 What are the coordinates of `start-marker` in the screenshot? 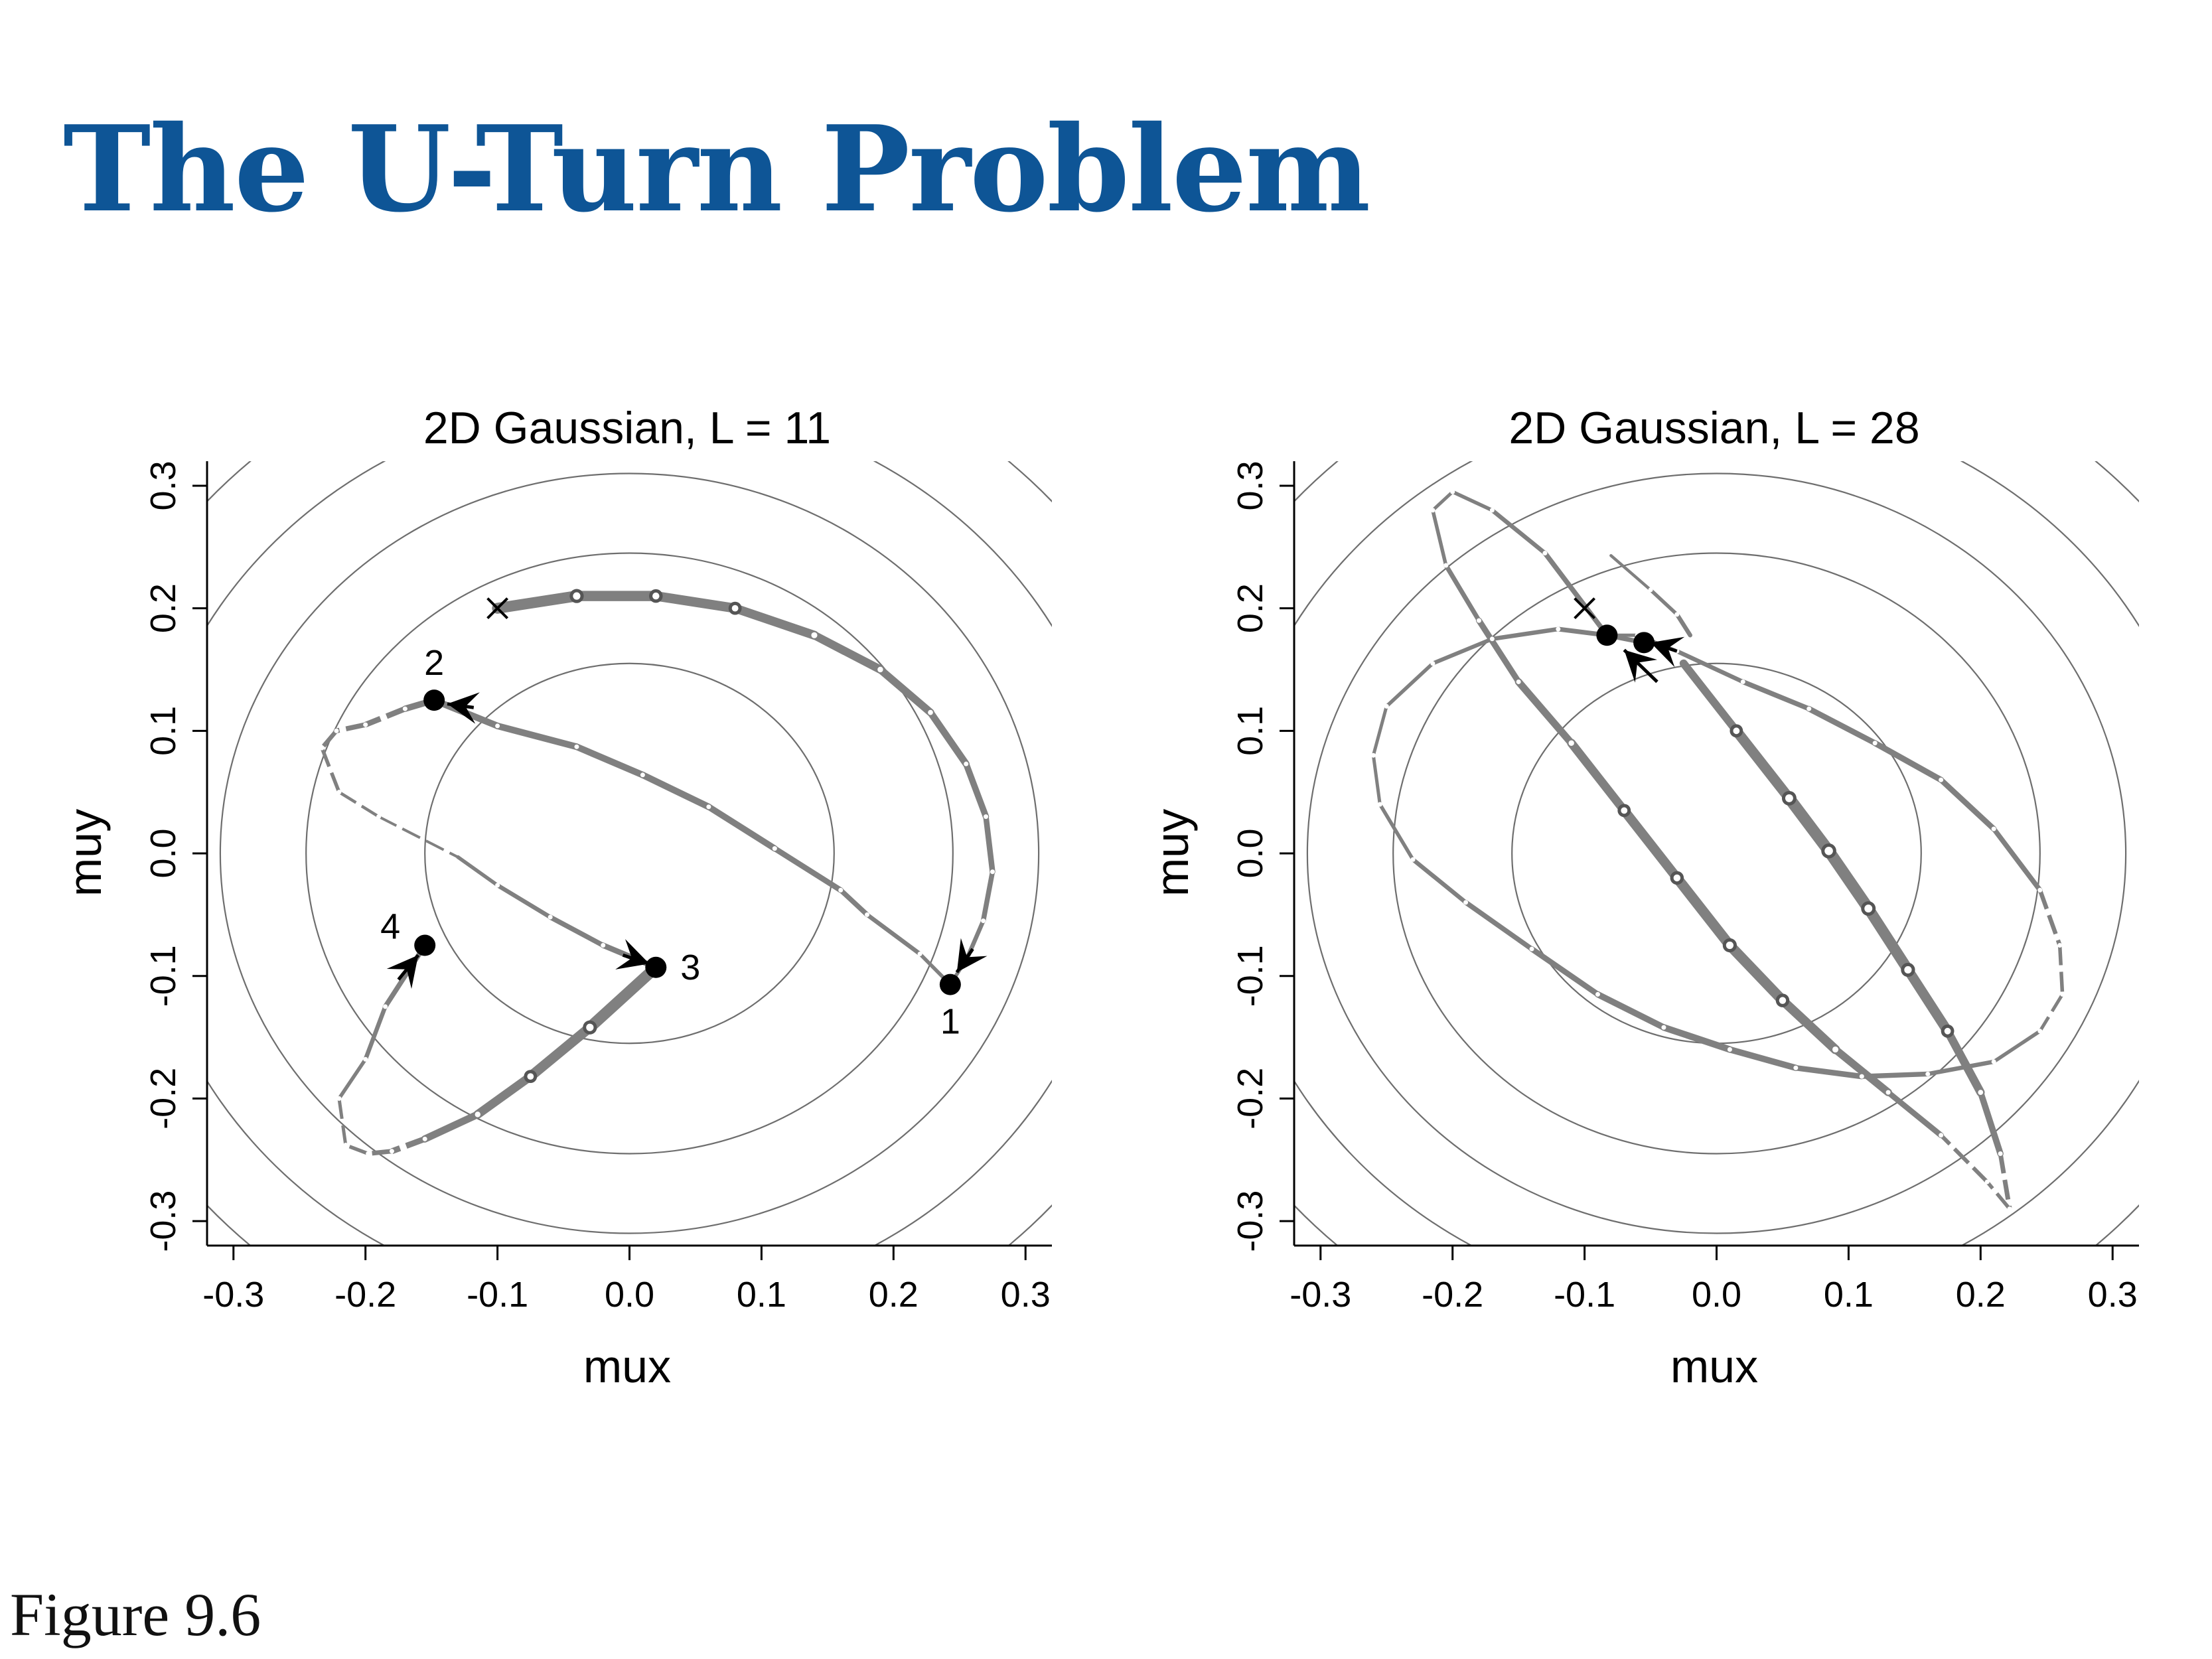 It's located at (497, 608).